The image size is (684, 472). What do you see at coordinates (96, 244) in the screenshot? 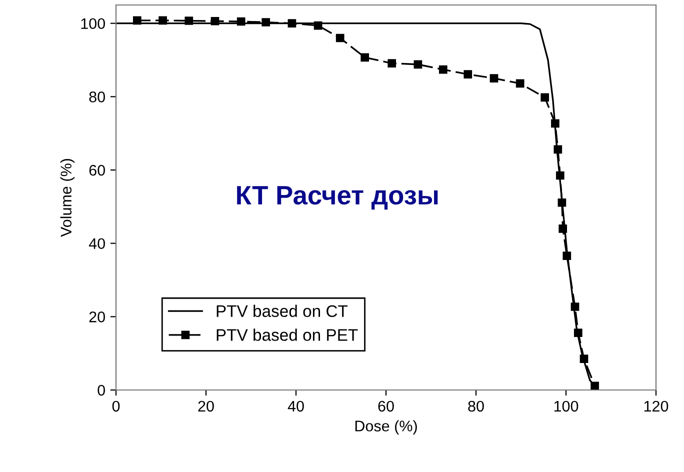
I see `y-tick-label: 40` at bounding box center [96, 244].